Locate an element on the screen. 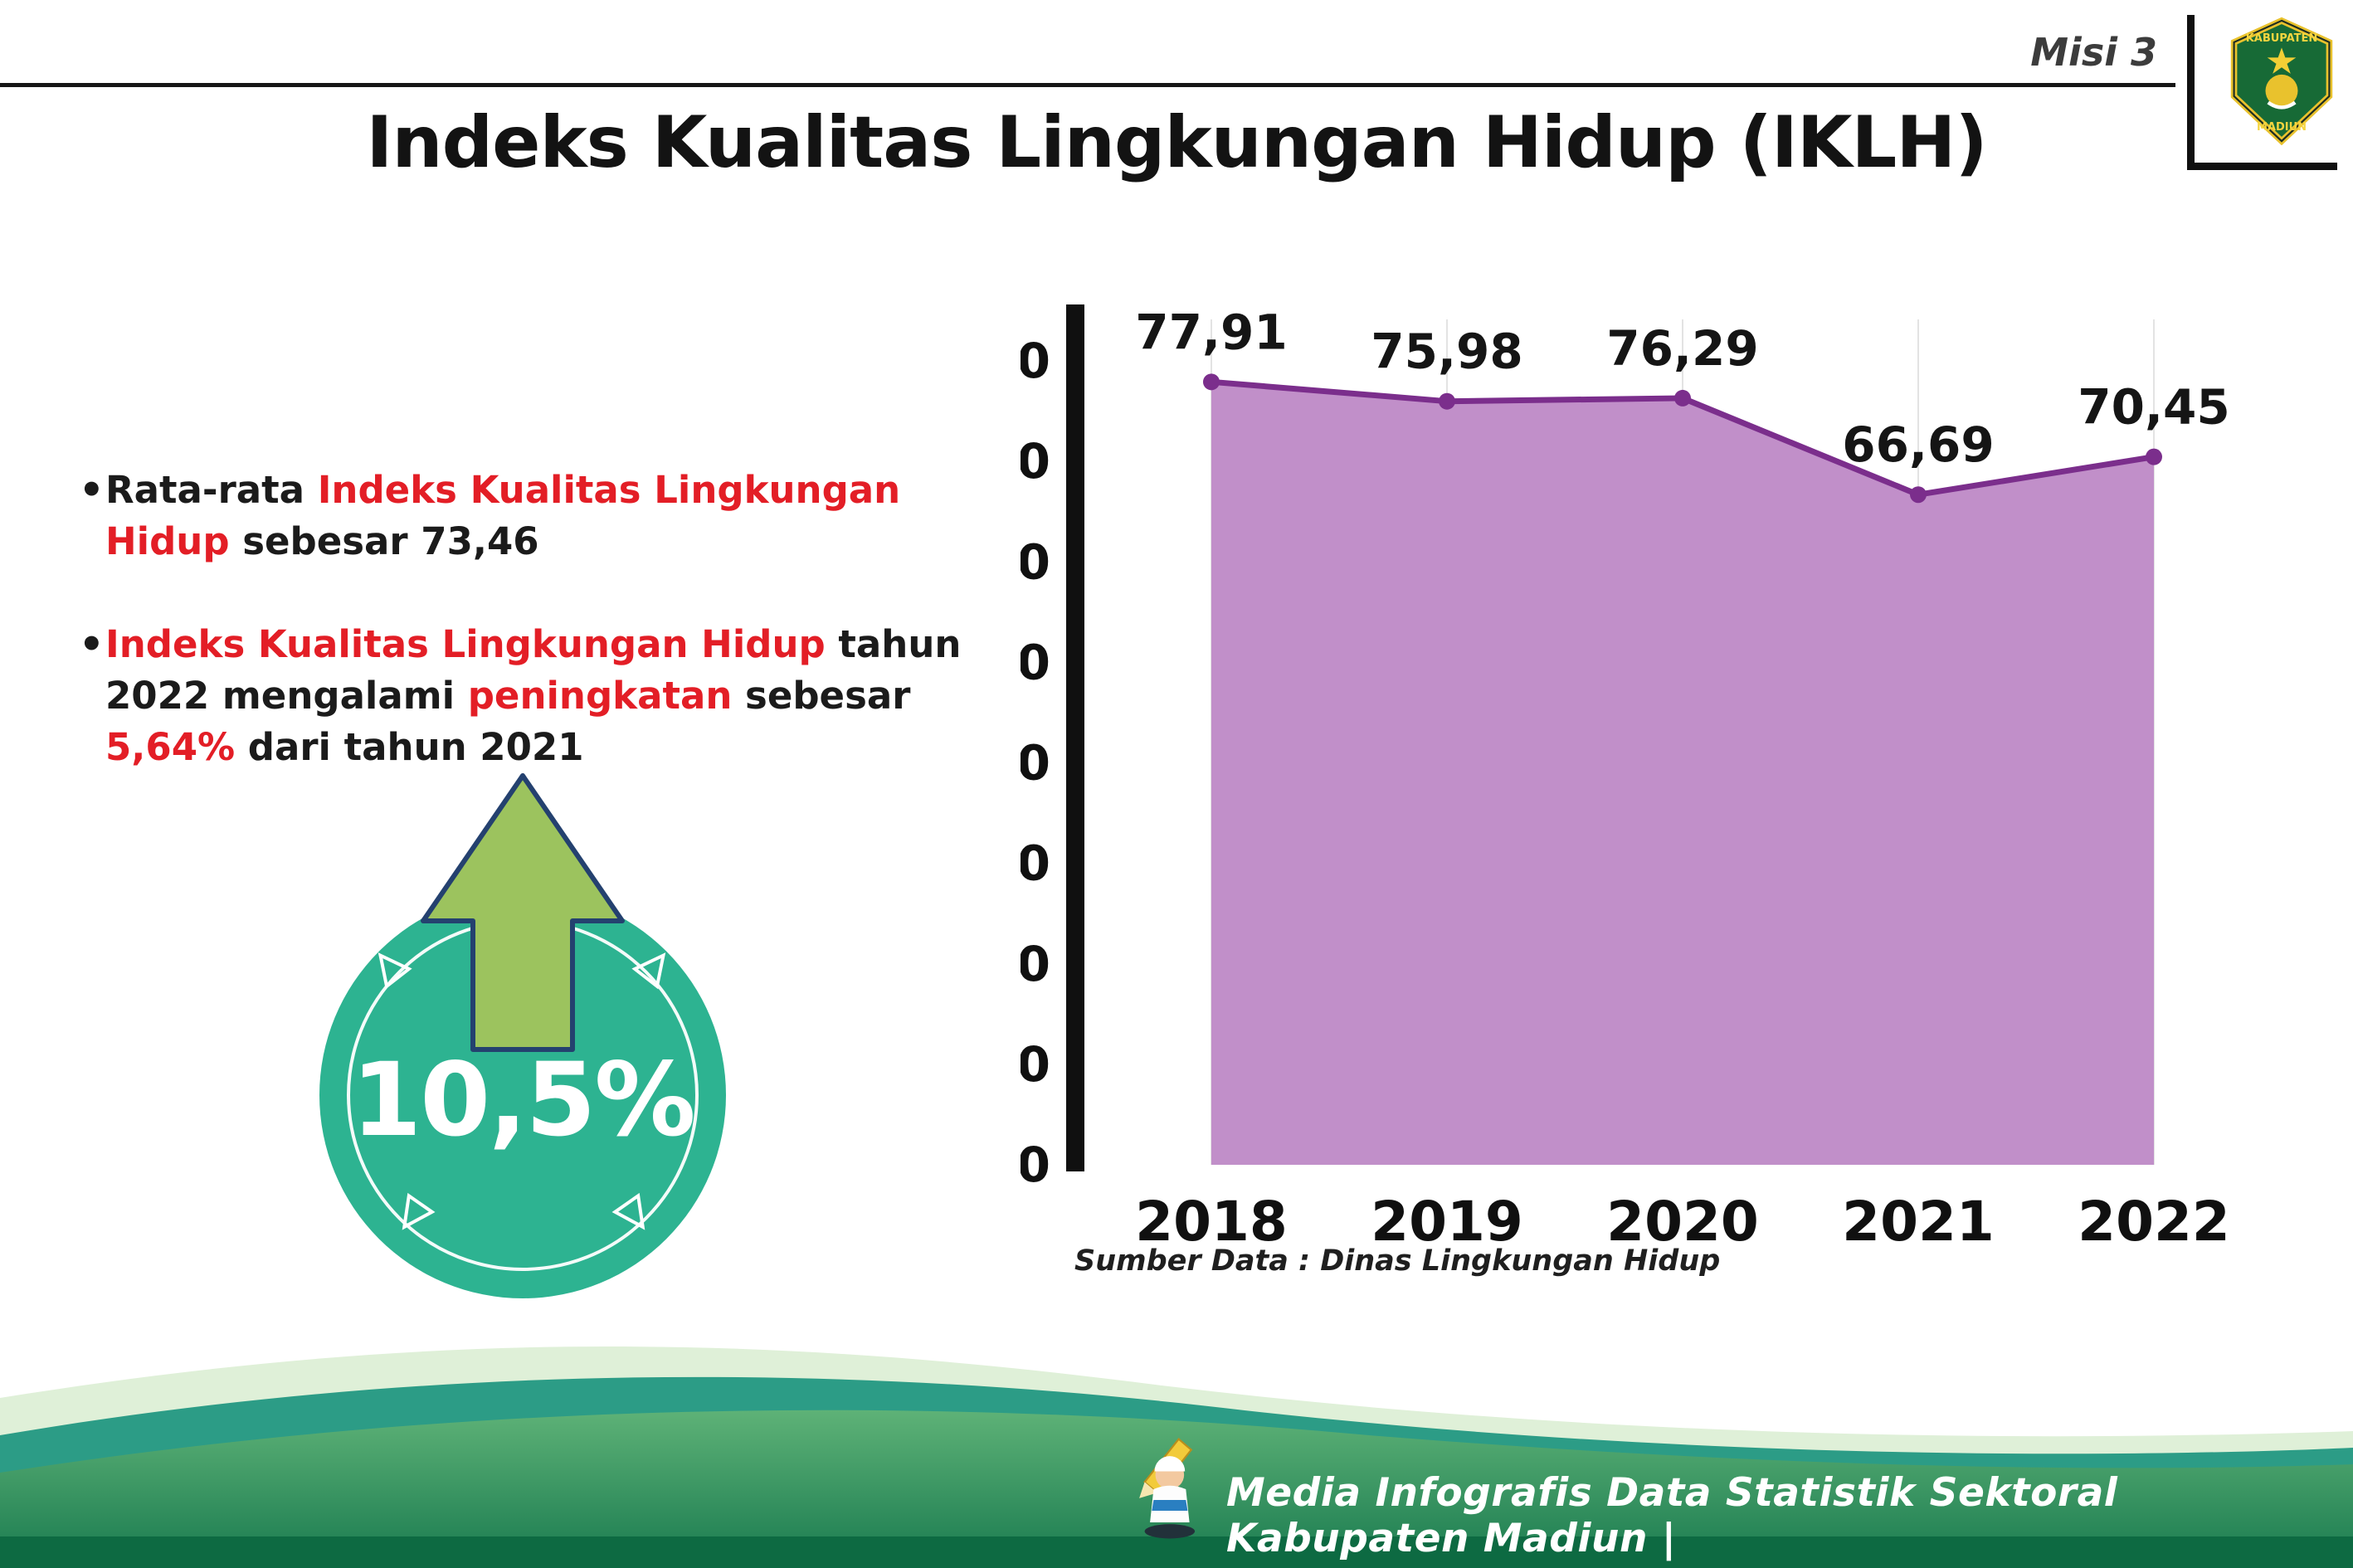  y-tick-label: 50 is located at coordinates (1035, 662).